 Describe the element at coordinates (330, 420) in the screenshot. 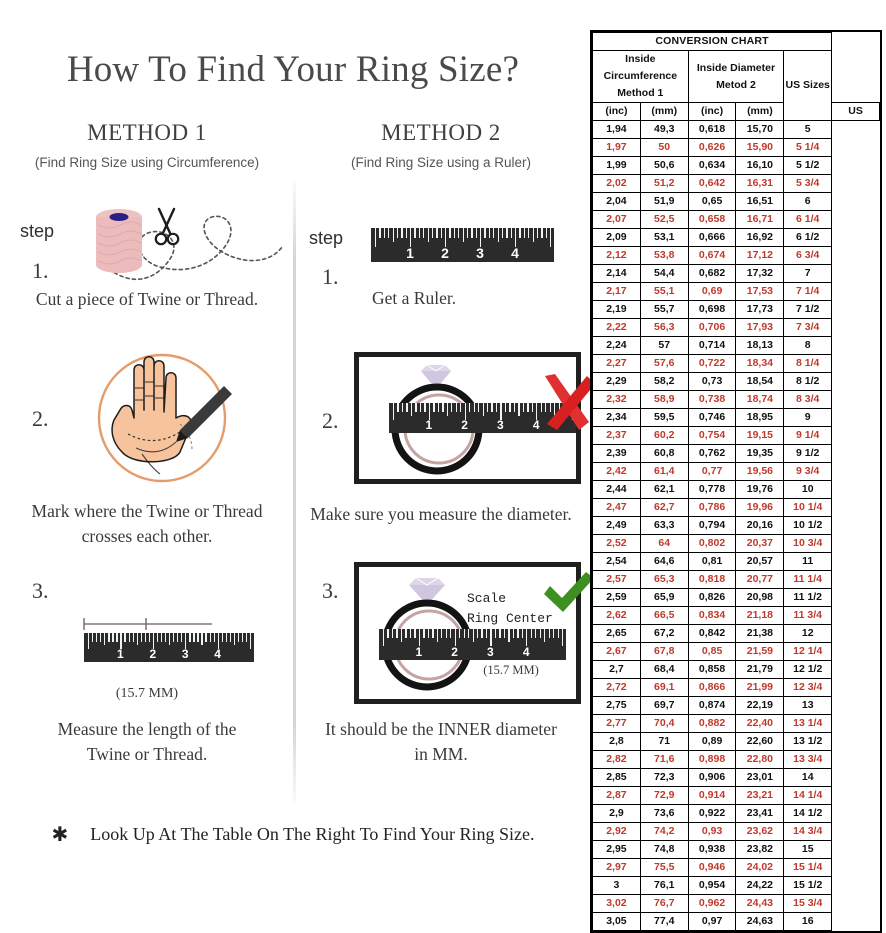

I see `method-2-step-2-number: 2.` at that location.